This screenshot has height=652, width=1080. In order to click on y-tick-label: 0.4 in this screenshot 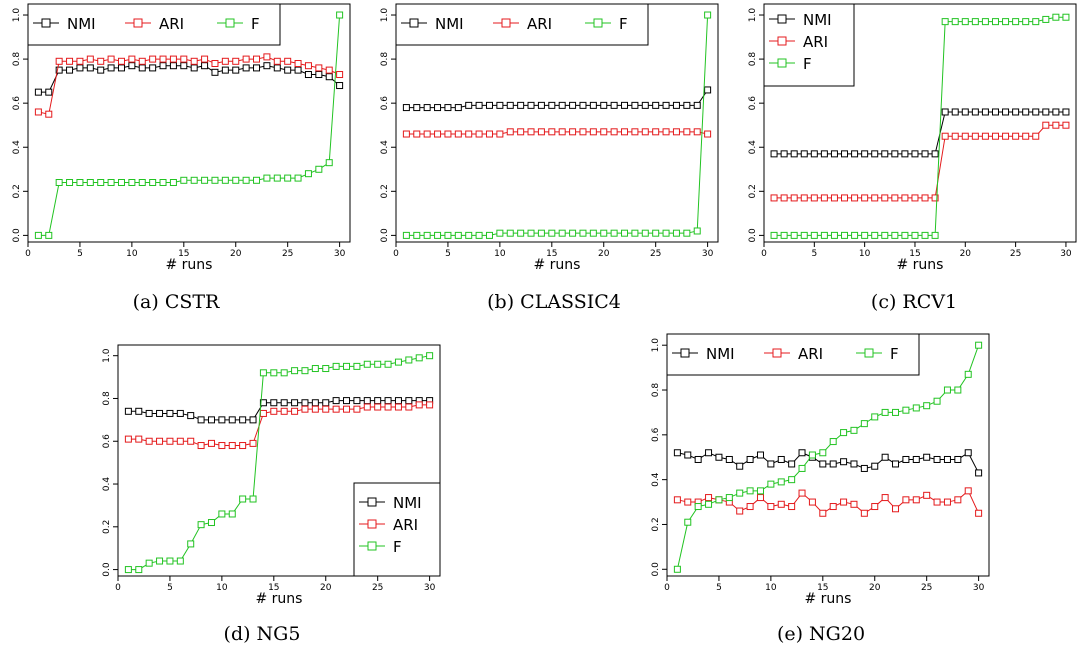, I will do `click(17, 147)`.